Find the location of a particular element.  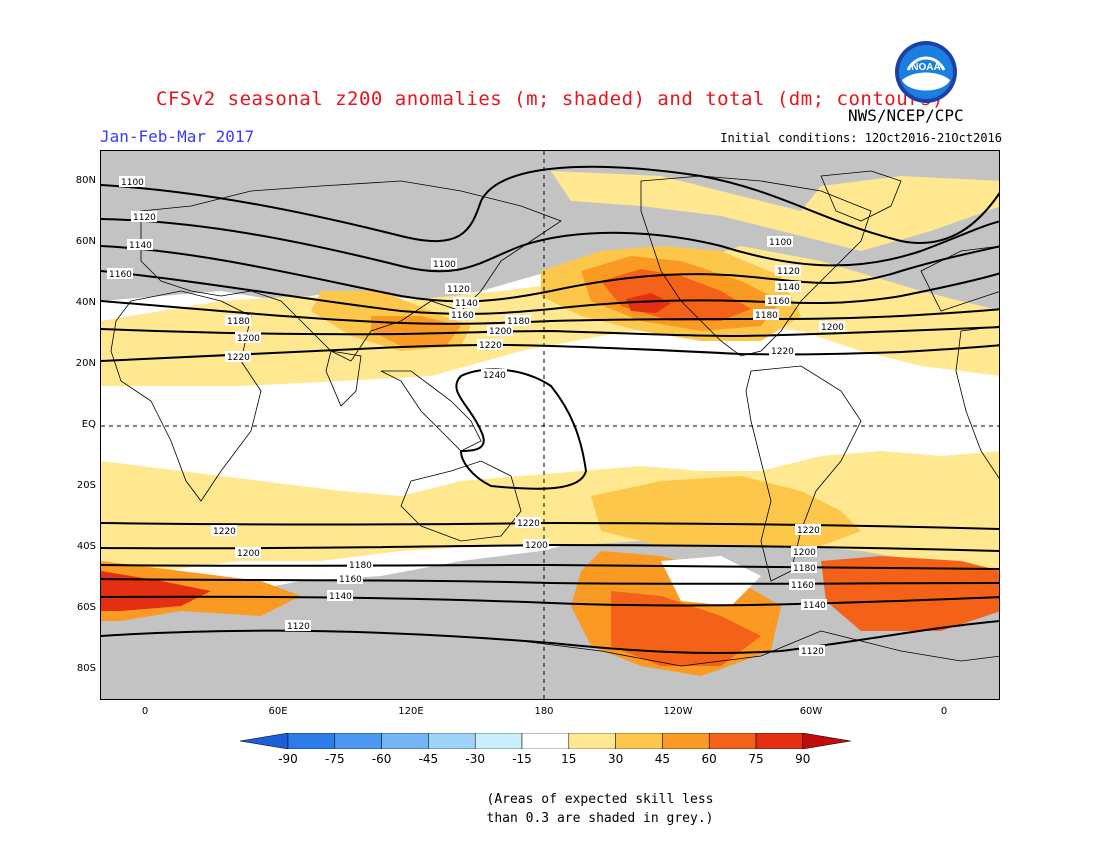

lon-label-60w: 60W is located at coordinates (811, 711).